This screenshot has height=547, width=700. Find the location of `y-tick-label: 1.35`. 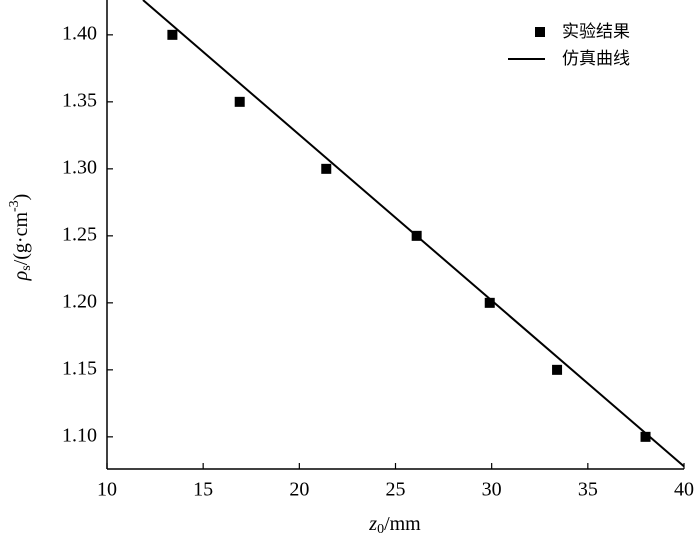

y-tick-label: 1.35 is located at coordinates (79, 100).